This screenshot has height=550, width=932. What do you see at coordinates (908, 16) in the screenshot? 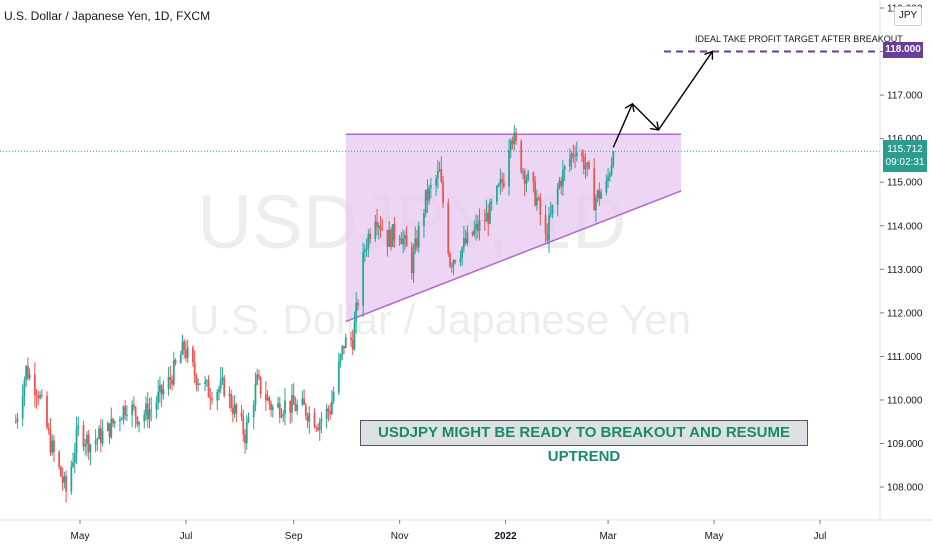
I see `currency-button: JPY` at bounding box center [908, 16].